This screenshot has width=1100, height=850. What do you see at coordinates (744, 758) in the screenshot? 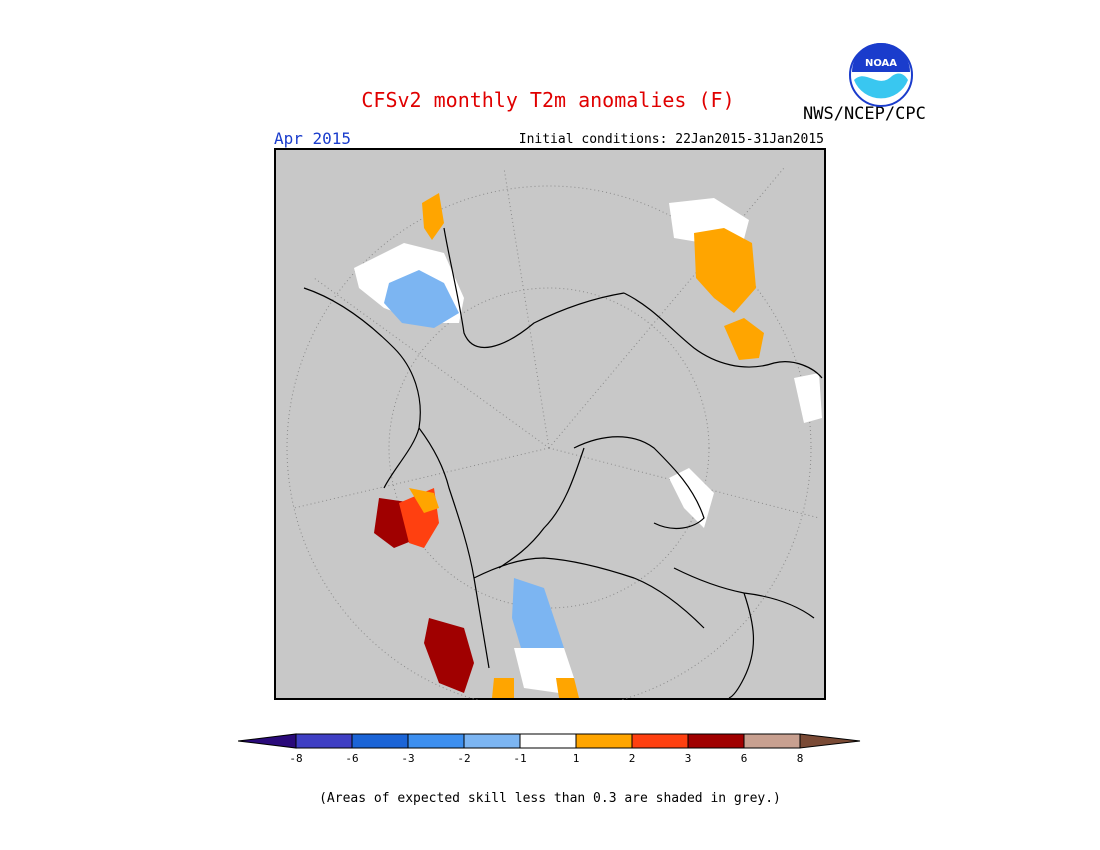
I see `colorbar-tick: 6` at bounding box center [744, 758].